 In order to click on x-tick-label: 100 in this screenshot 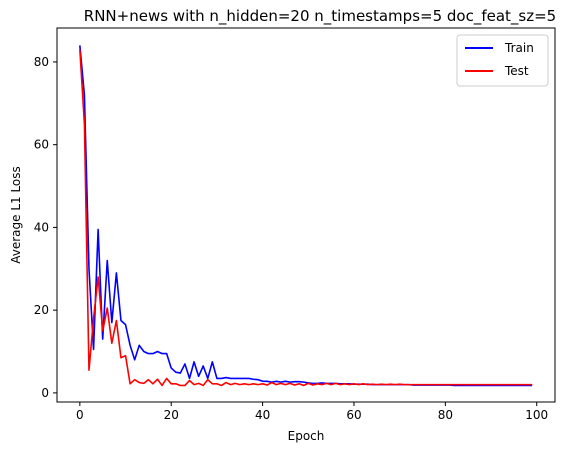, I will do `click(536, 415)`.